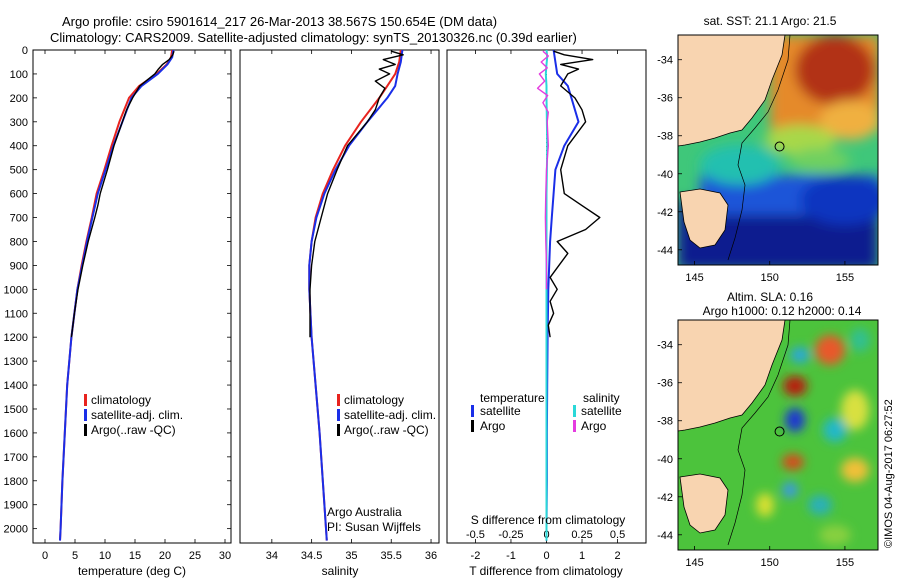 Image resolution: width=900 pixels, height=580 pixels. Describe the element at coordinates (19, 242) in the screenshot. I see `depth-tick-label: 800` at that location.